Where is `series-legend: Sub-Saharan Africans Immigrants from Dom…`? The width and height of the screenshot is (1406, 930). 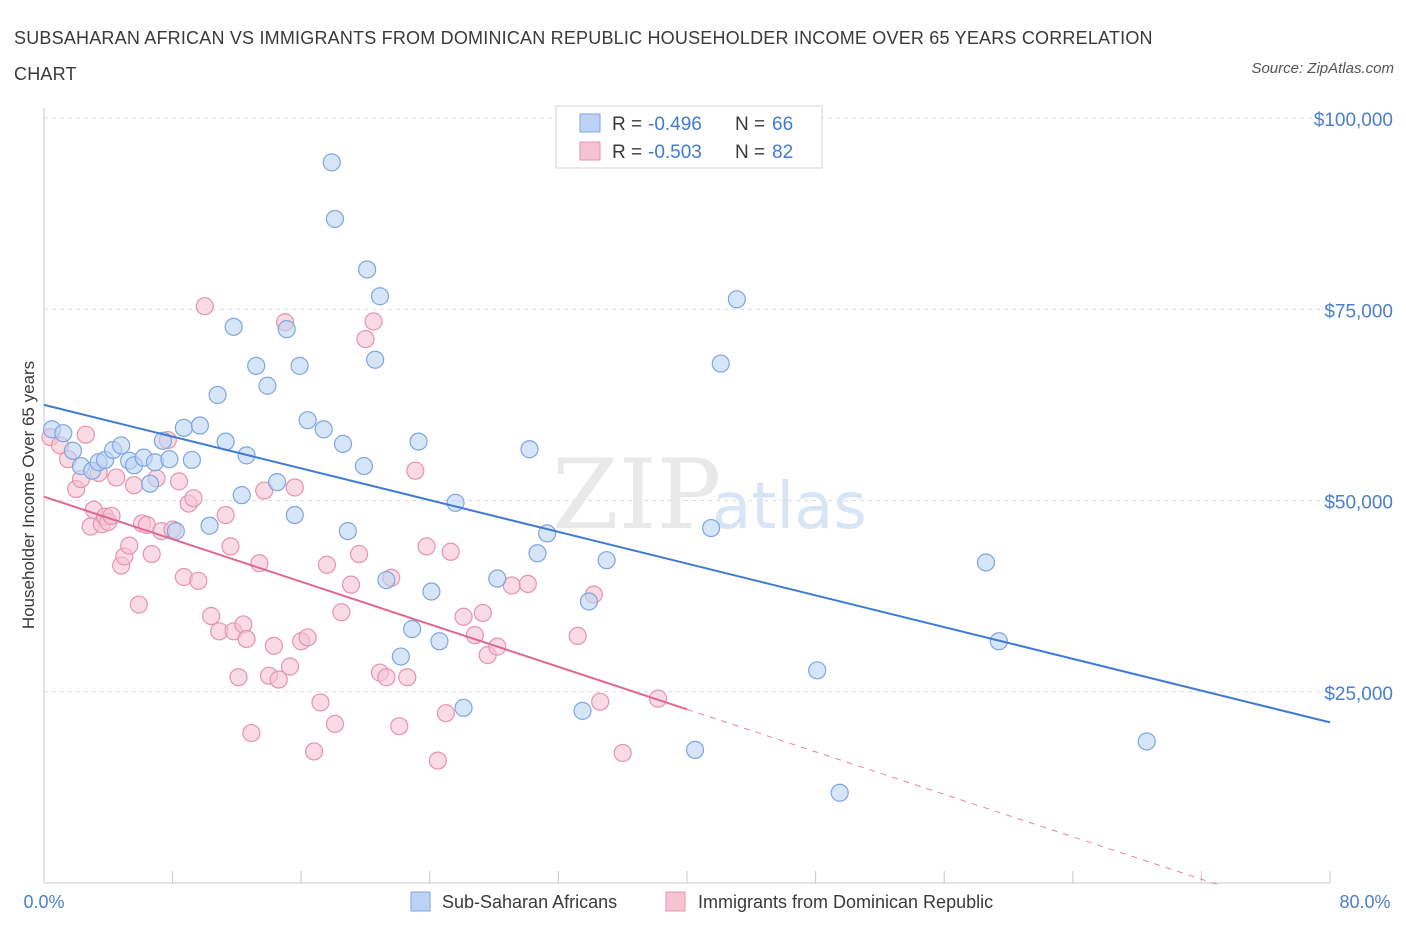
series-legend: Sub-Saharan Africans Immigrants from Dom… is located at coordinates (701, 901).